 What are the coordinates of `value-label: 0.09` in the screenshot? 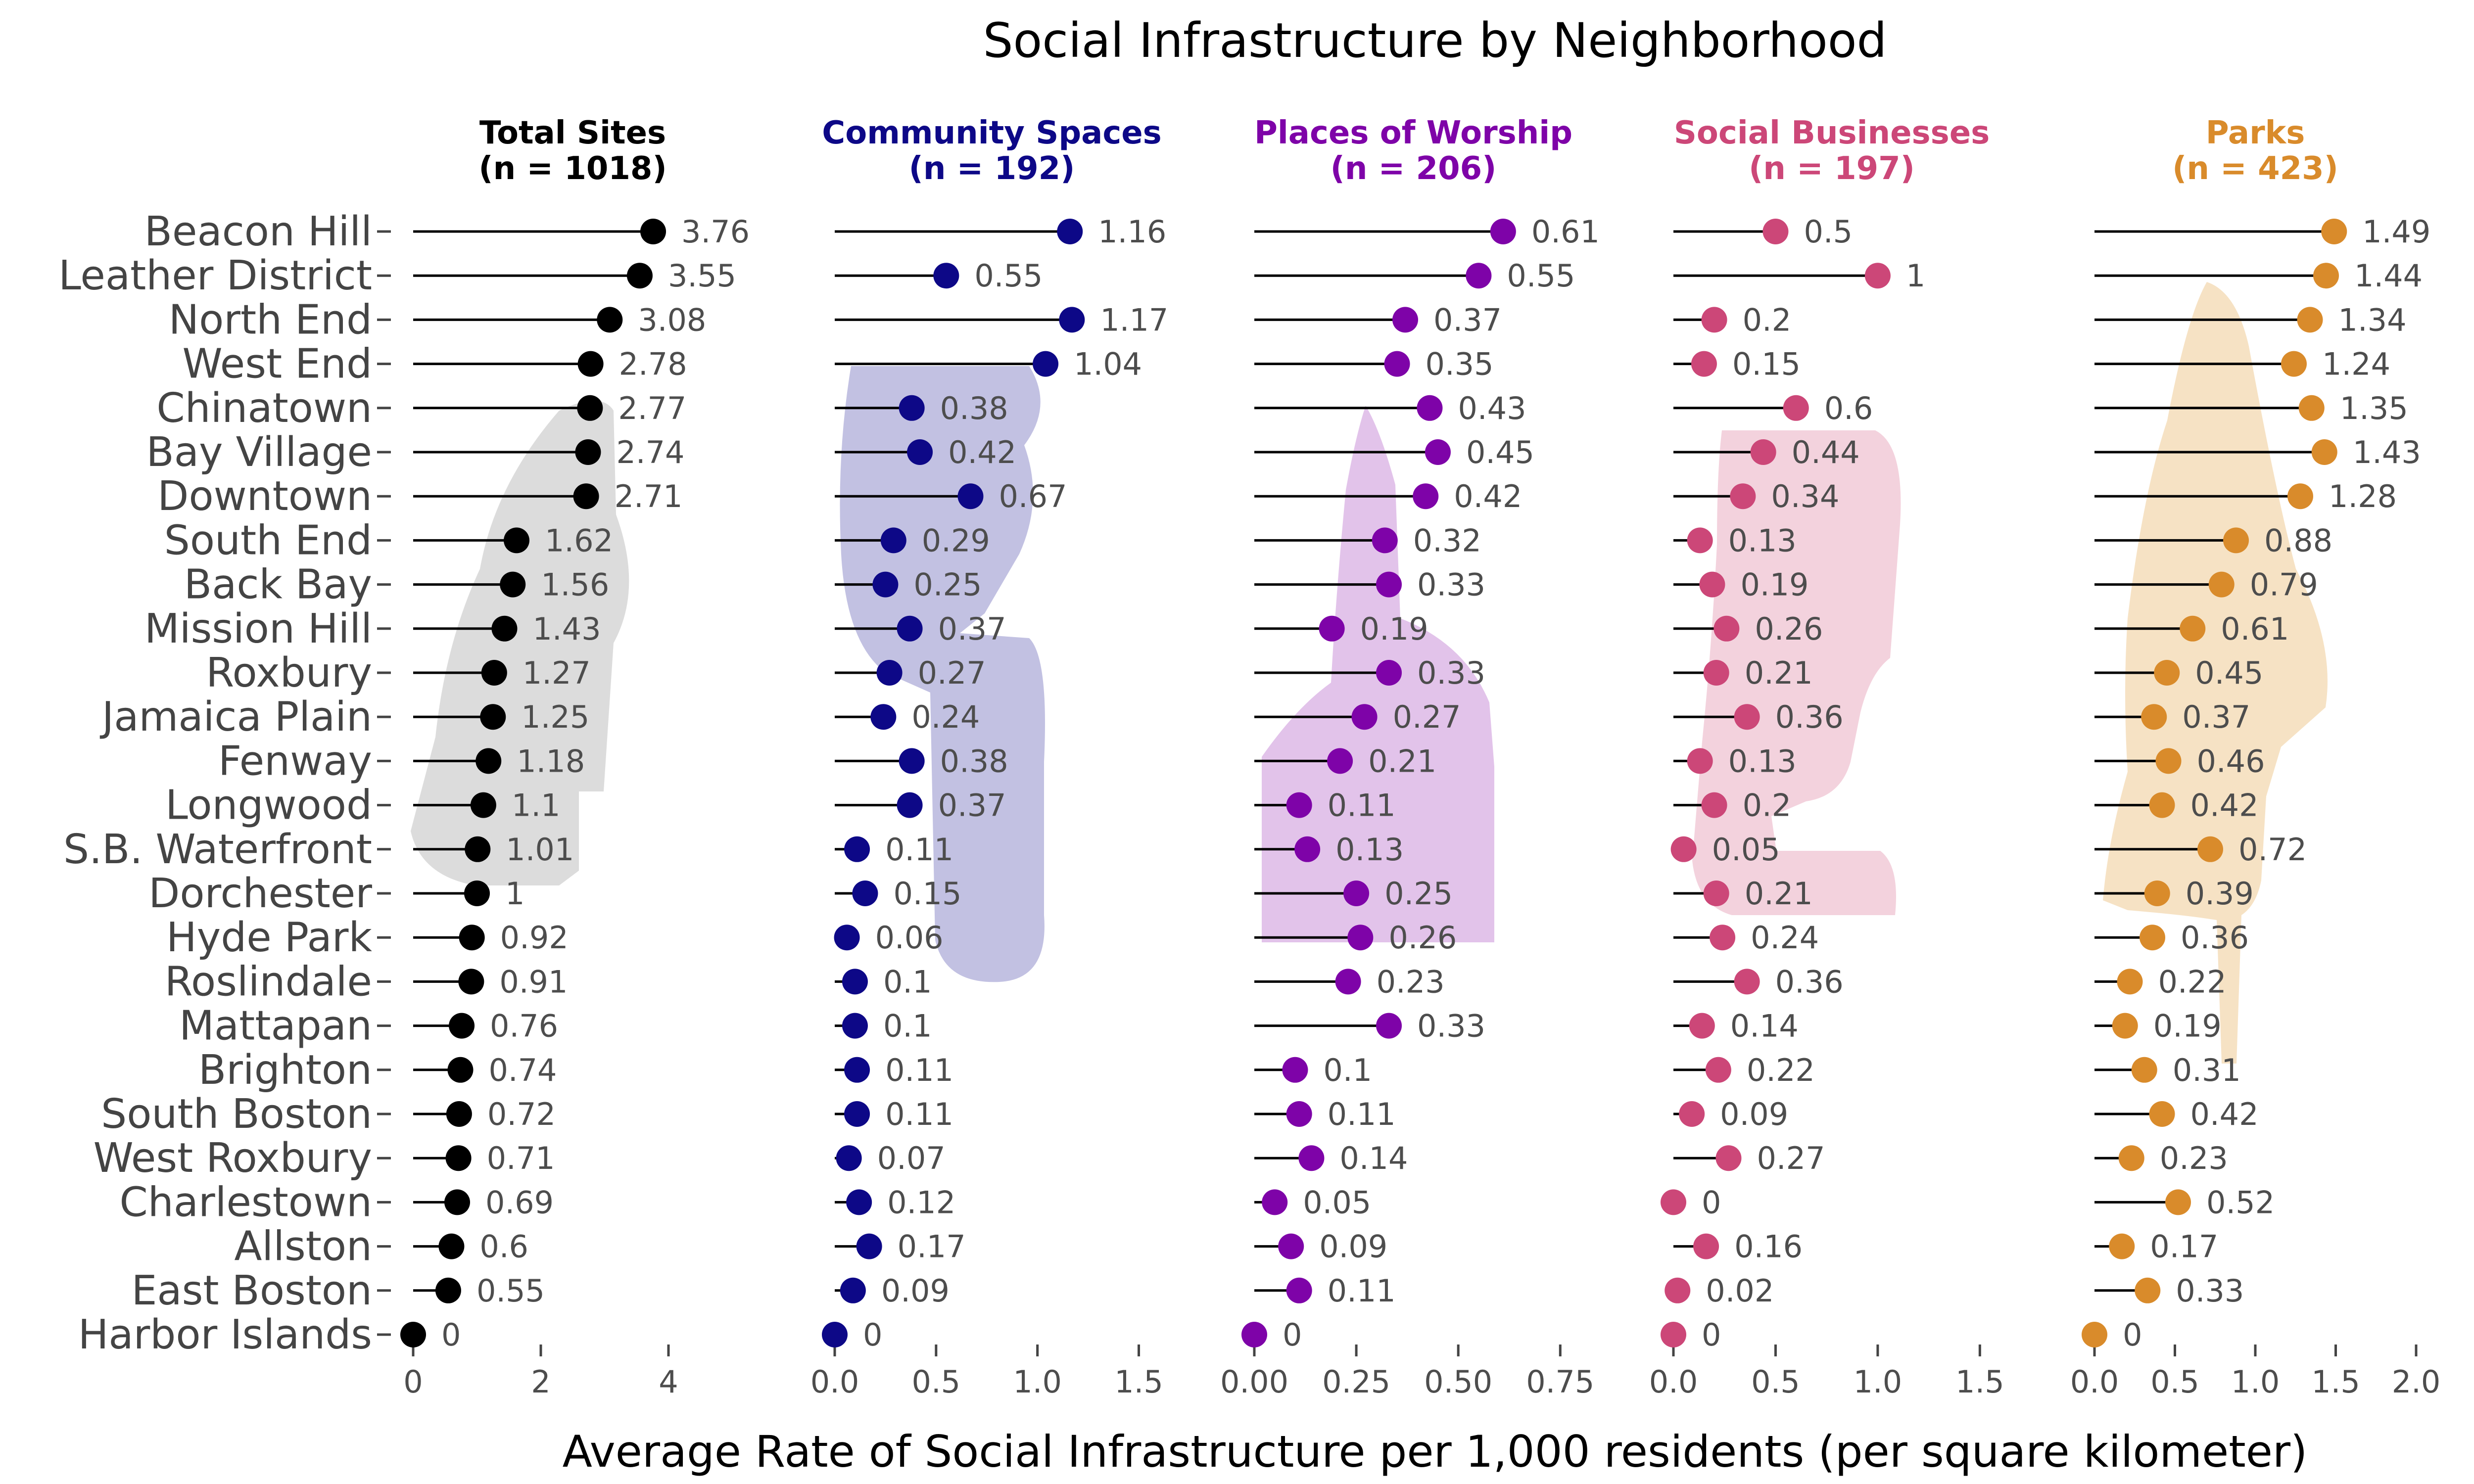 It's located at (1754, 1114).